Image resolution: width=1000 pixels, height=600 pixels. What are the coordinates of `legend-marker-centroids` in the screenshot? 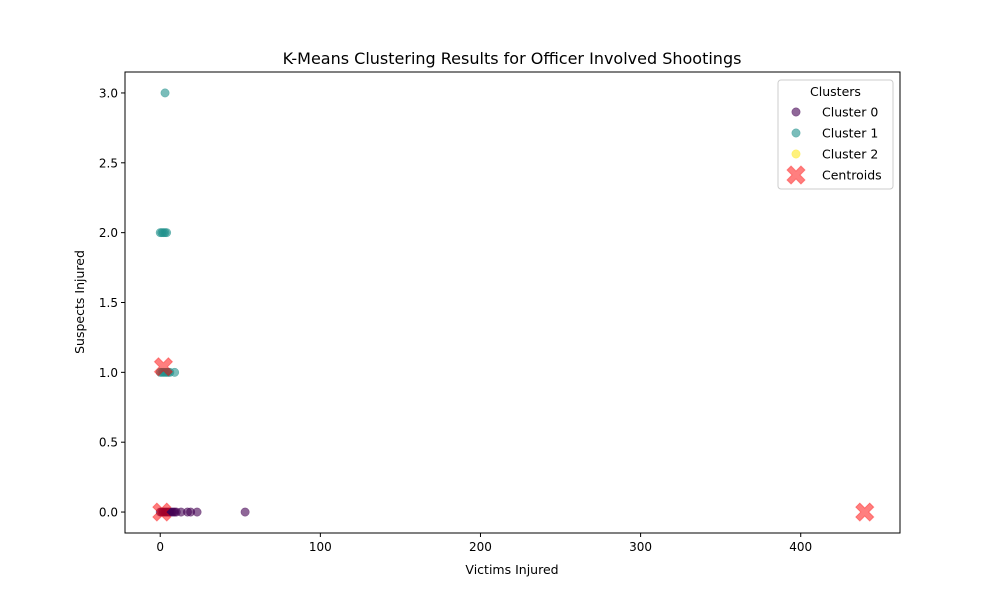 It's located at (796, 175).